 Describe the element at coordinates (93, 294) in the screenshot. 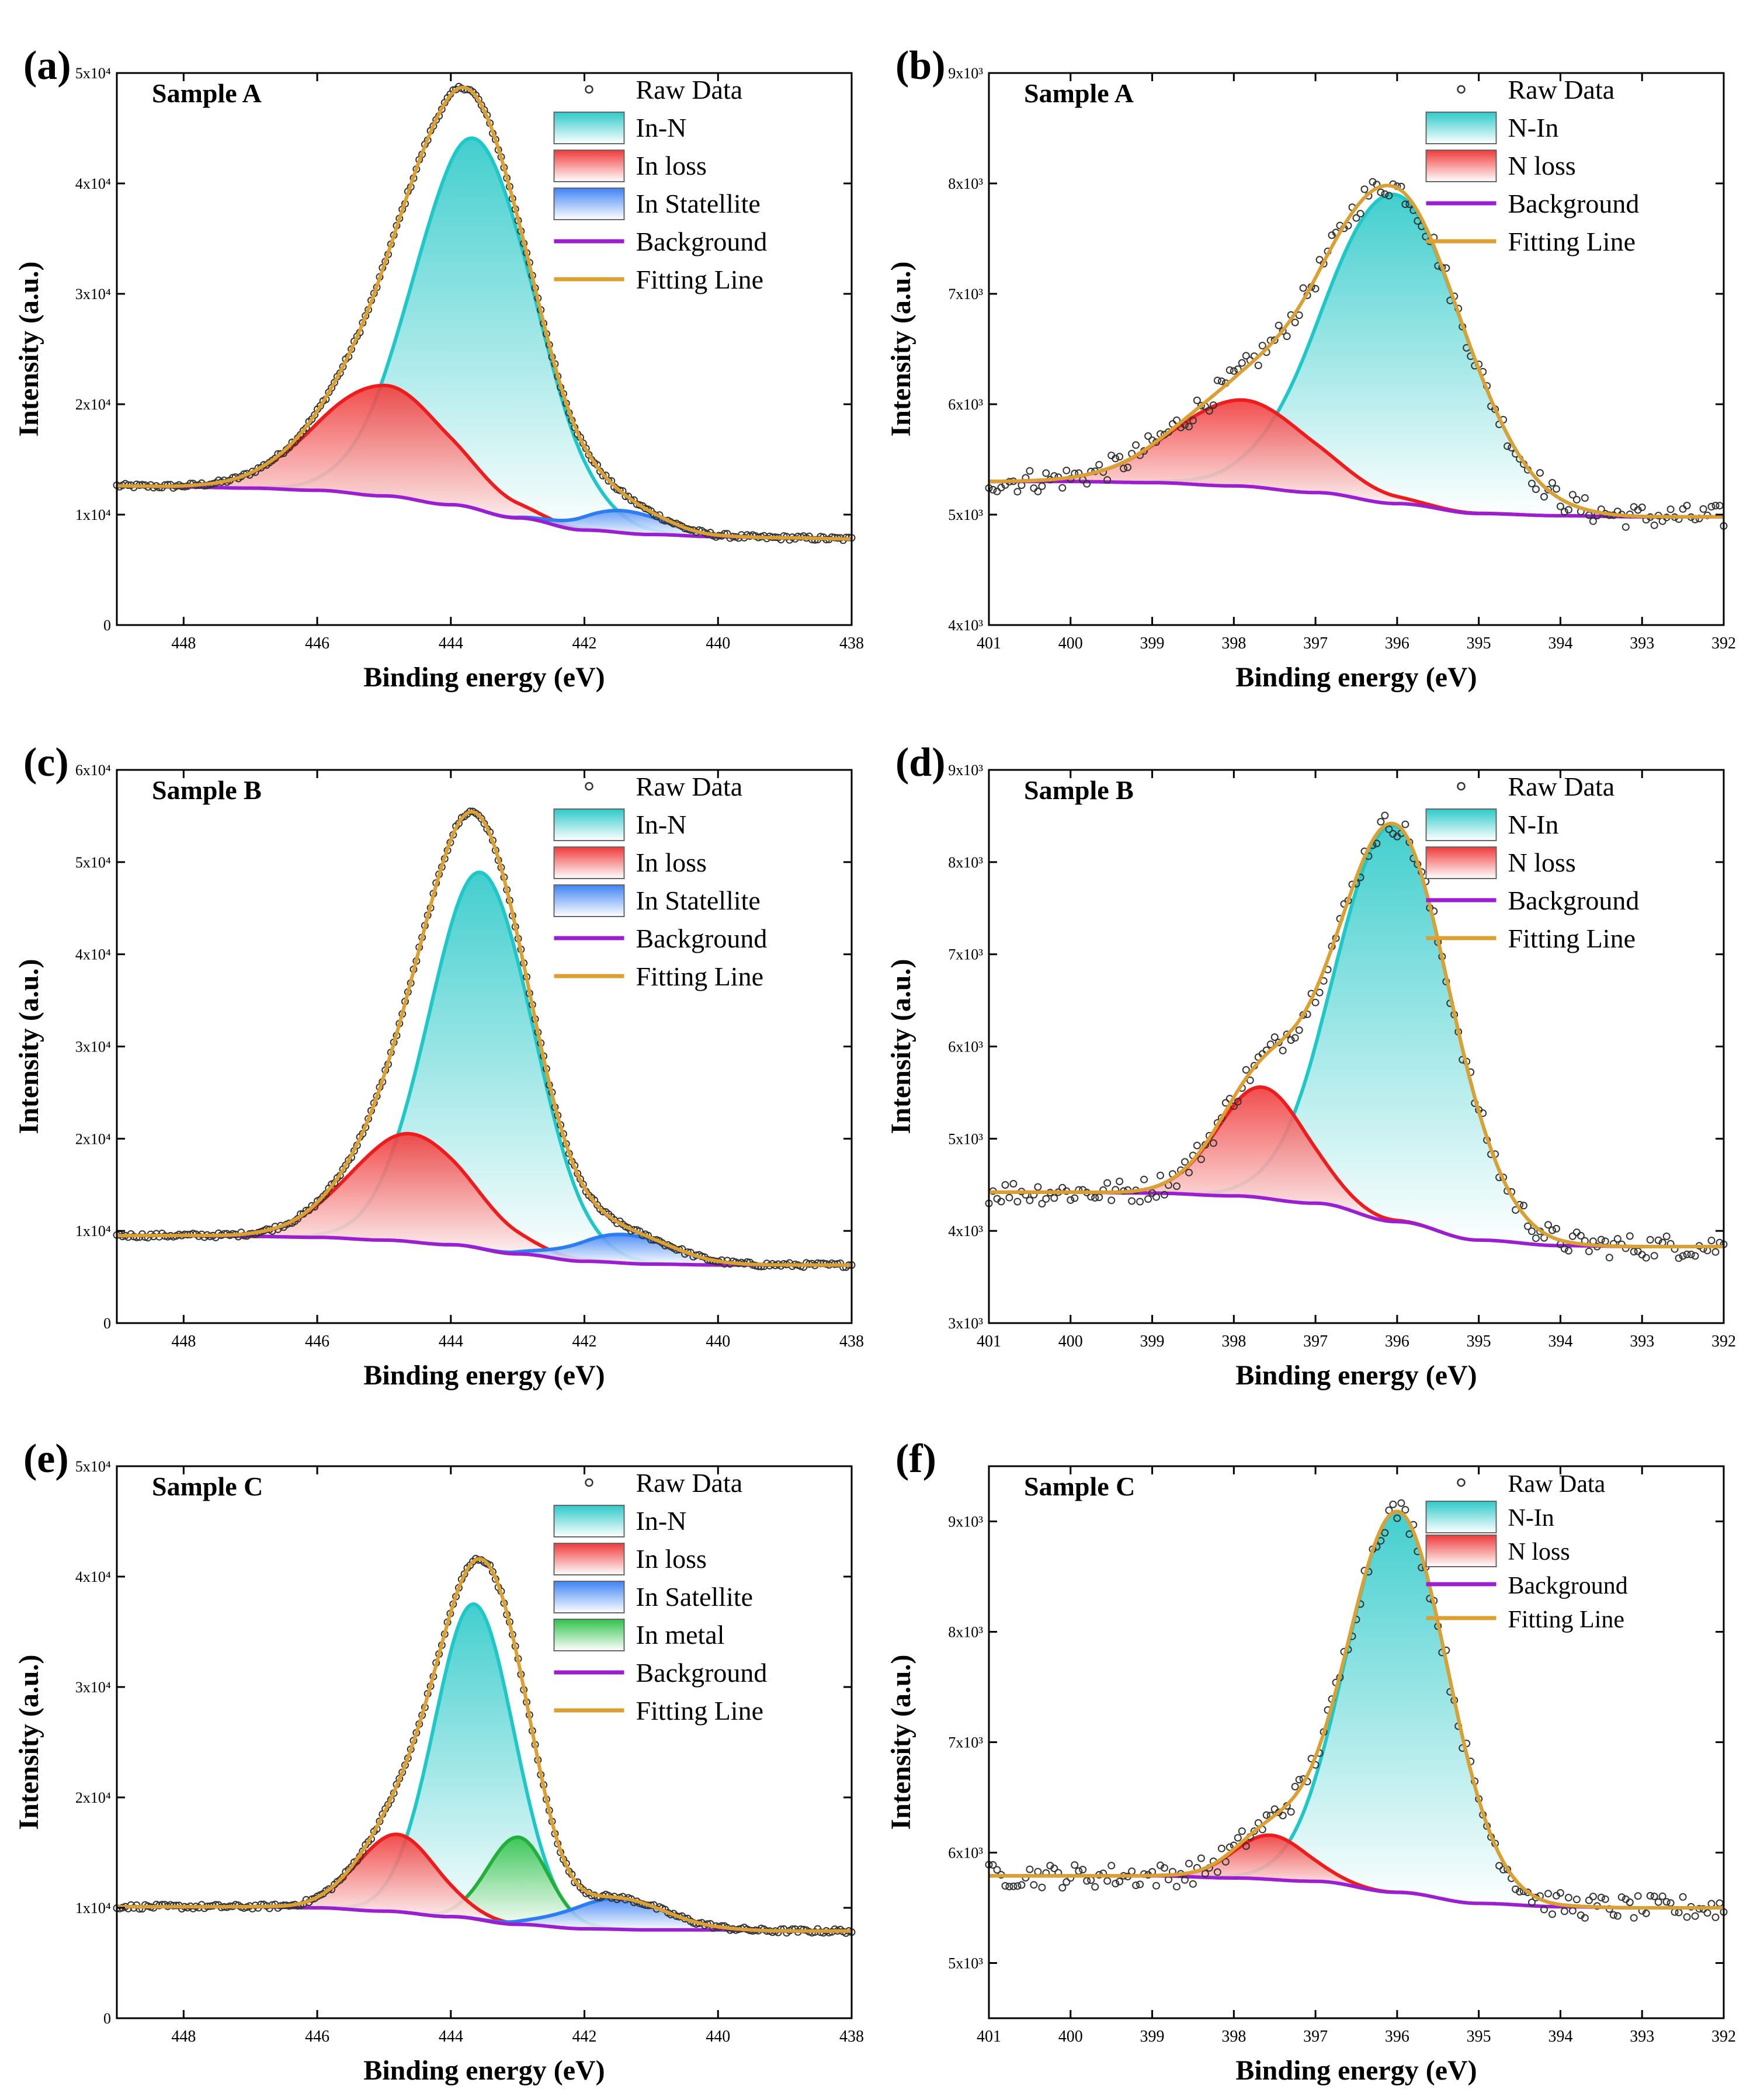

I see `y-tick-label: 3x10⁴` at that location.